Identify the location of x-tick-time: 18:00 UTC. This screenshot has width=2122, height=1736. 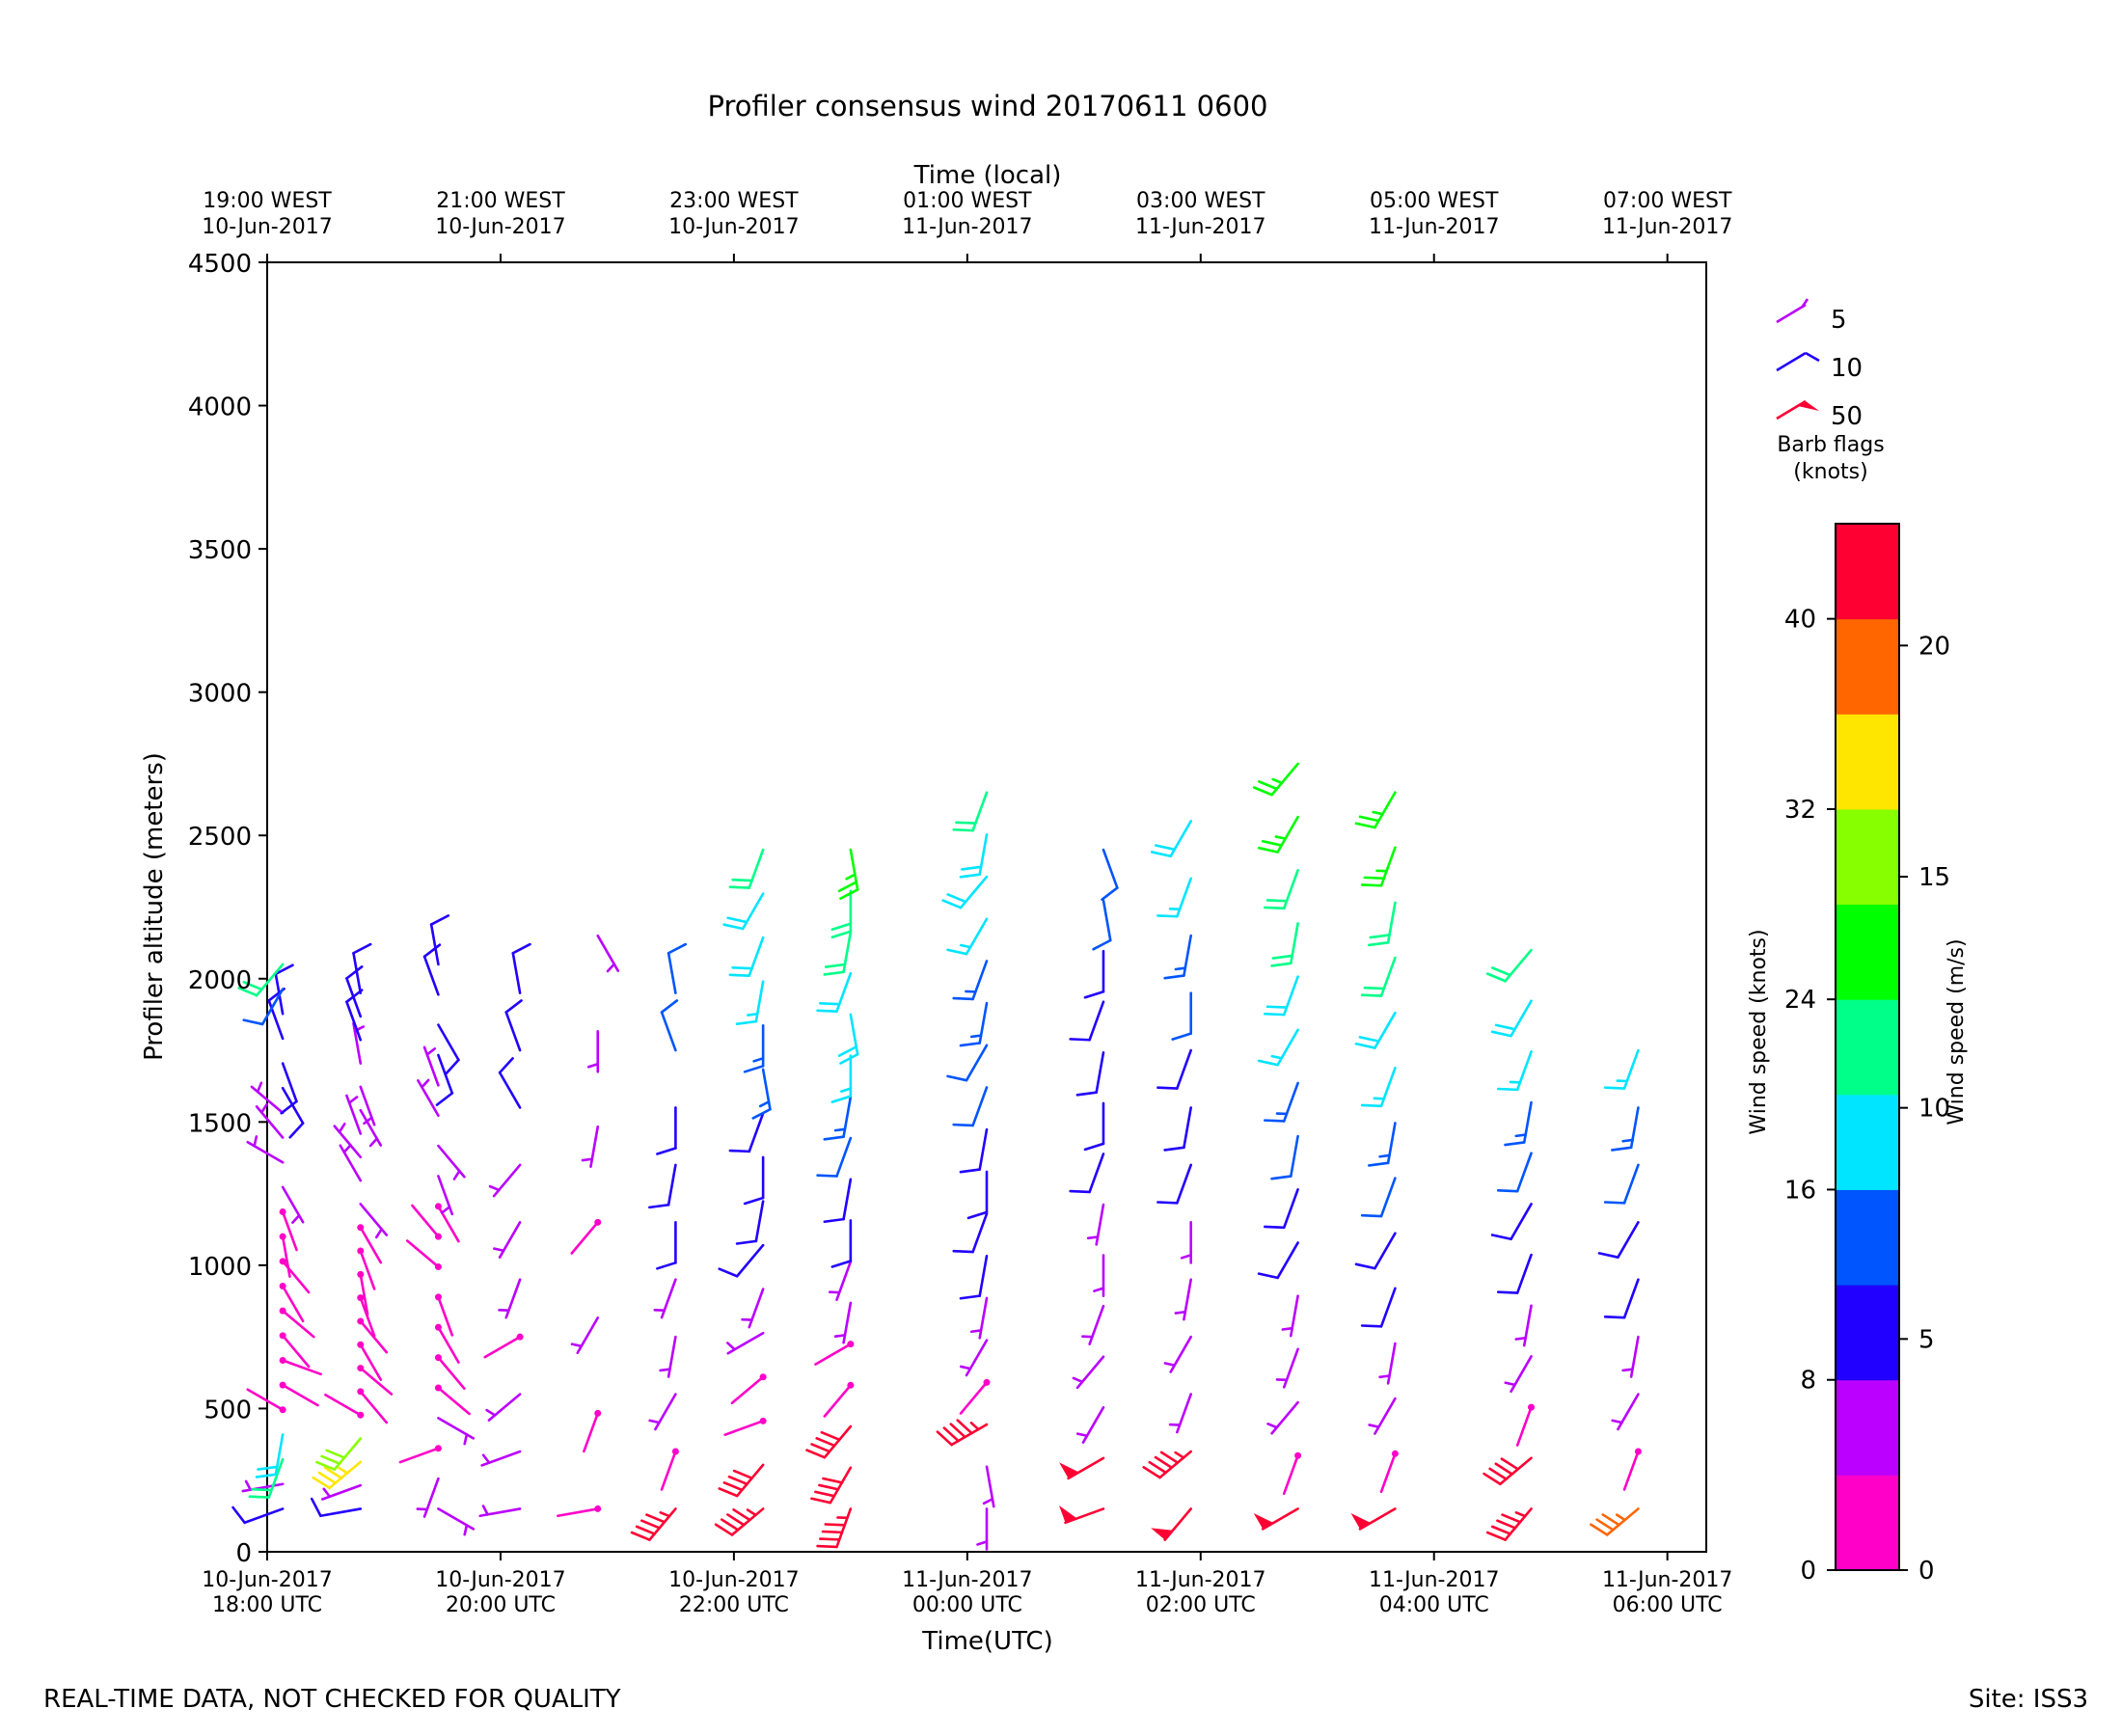
(267, 1605).